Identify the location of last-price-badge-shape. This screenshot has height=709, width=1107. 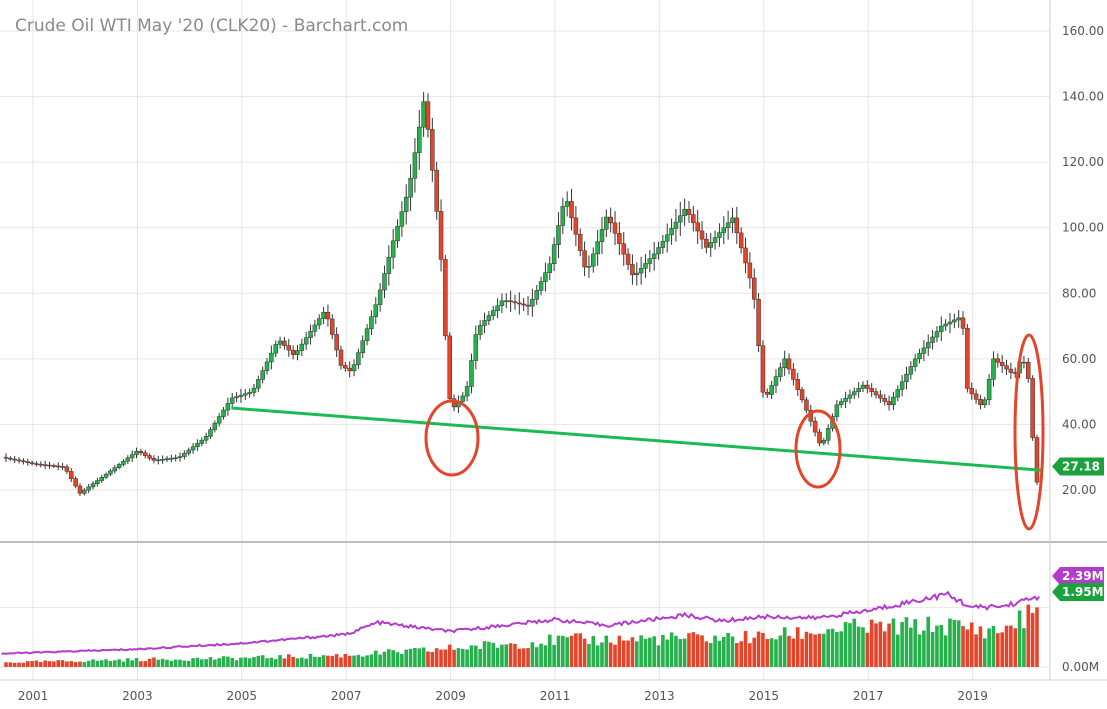
(1078, 466).